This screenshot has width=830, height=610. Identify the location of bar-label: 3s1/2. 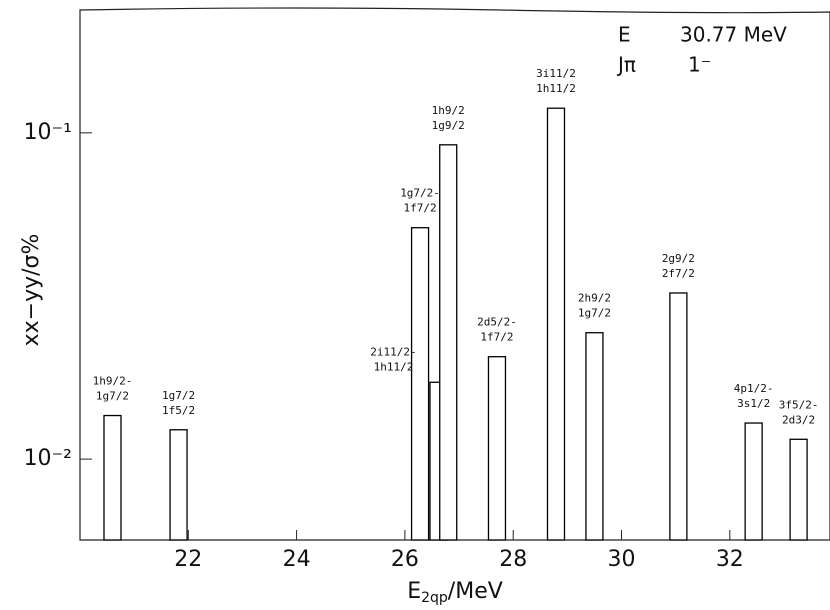
(753, 403).